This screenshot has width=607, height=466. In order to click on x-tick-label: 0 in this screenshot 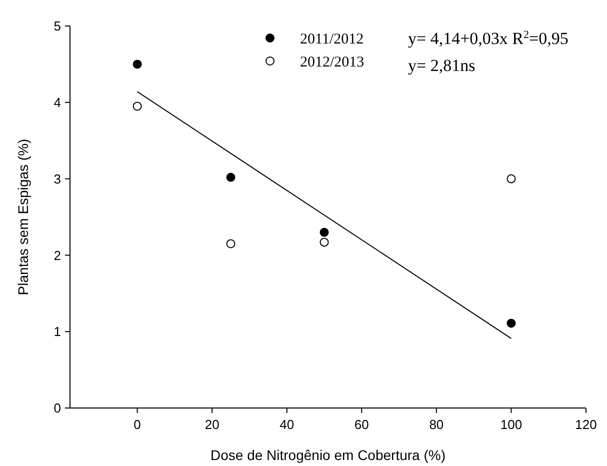, I will do `click(137, 424)`.